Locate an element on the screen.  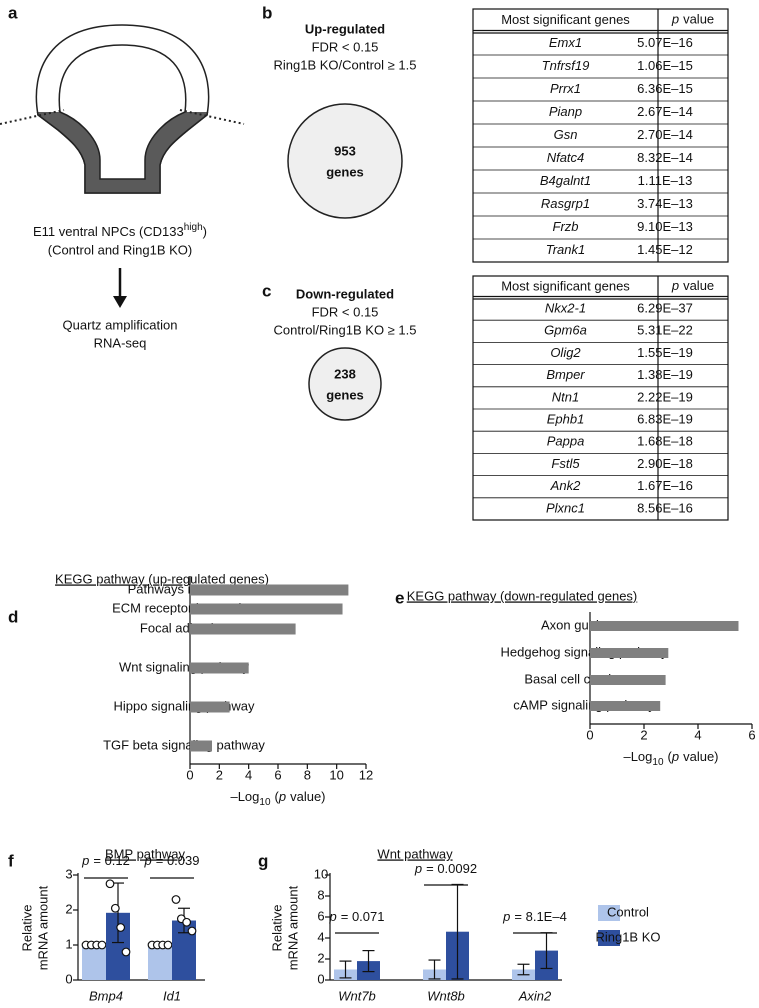
neural-tube-diagram is located at coordinates (122, 166).